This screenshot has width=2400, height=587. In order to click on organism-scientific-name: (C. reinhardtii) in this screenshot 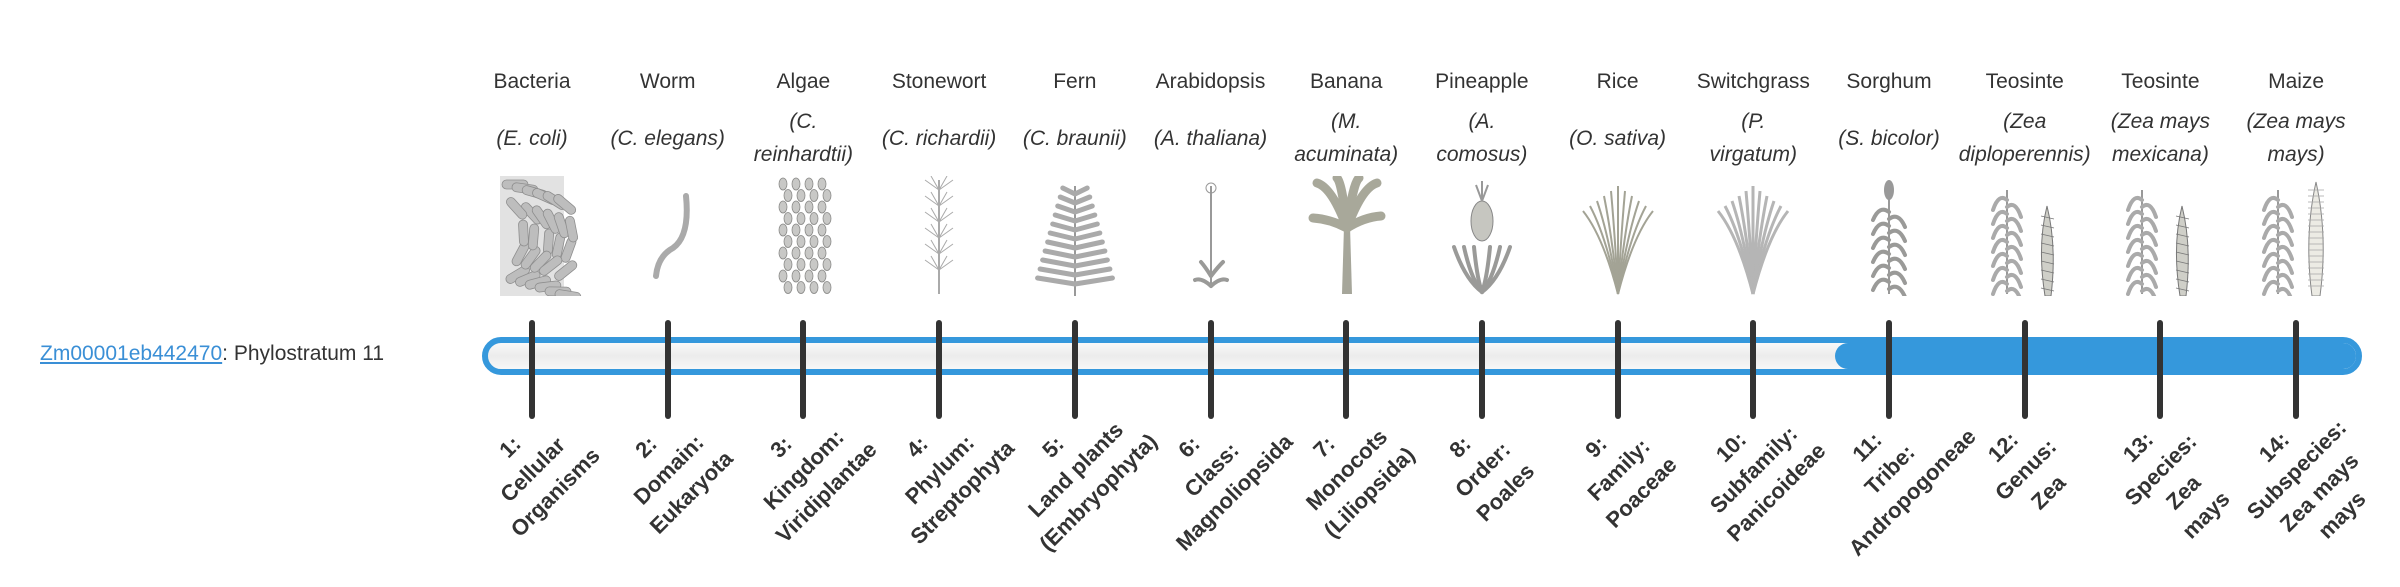, I will do `click(803, 138)`.